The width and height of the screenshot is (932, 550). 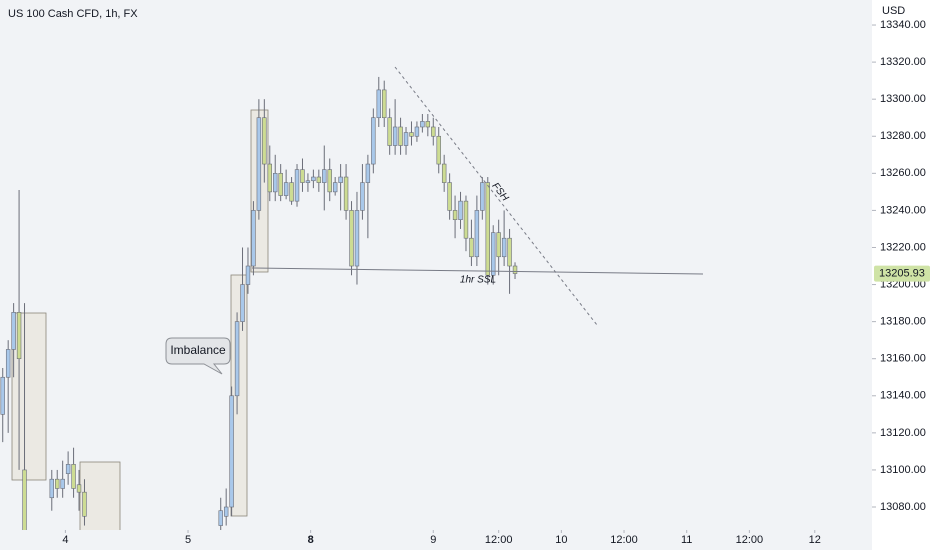 What do you see at coordinates (686, 540) in the screenshot?
I see `x-tick-label: 11` at bounding box center [686, 540].